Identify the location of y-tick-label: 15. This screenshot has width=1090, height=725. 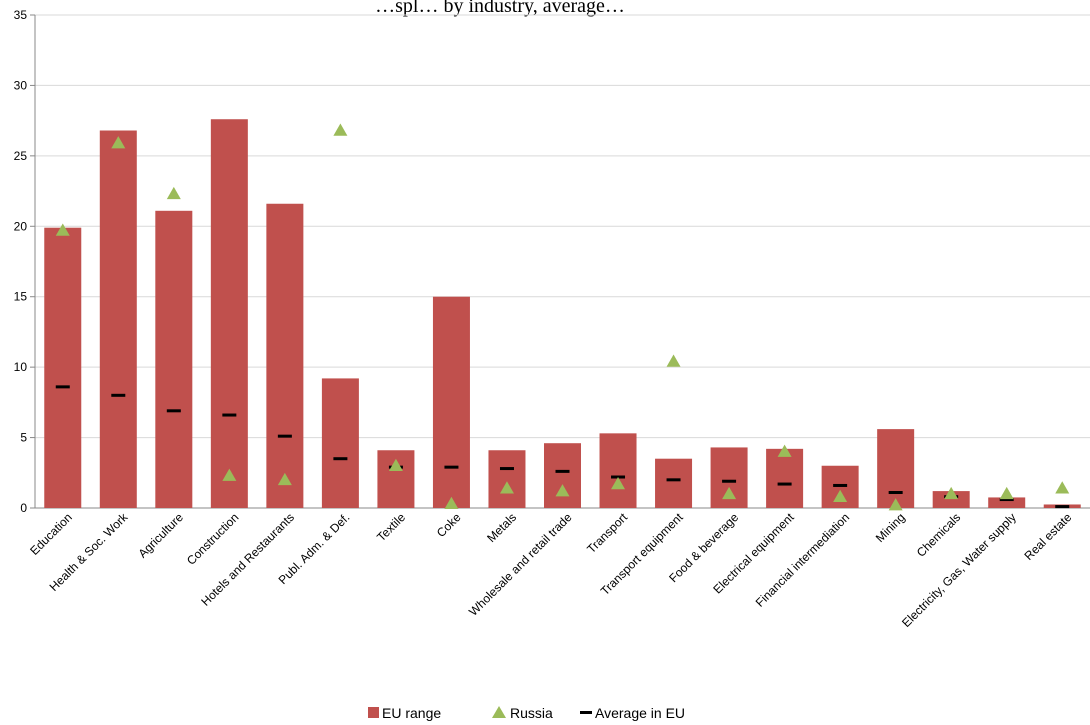
(21, 297).